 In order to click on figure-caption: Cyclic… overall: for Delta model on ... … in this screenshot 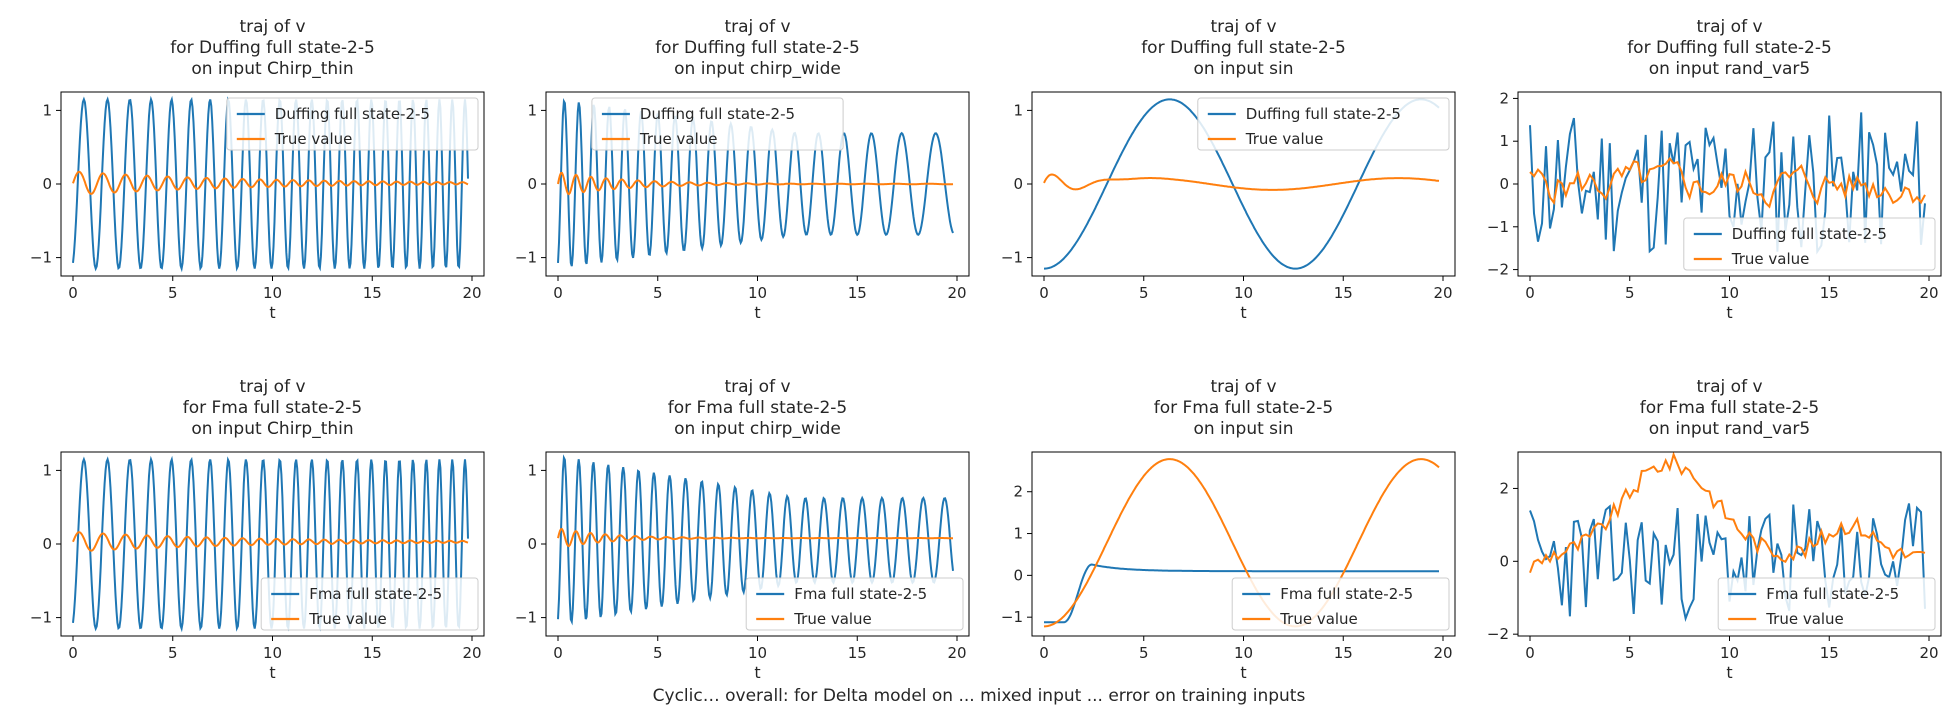, I will do `click(979, 696)`.